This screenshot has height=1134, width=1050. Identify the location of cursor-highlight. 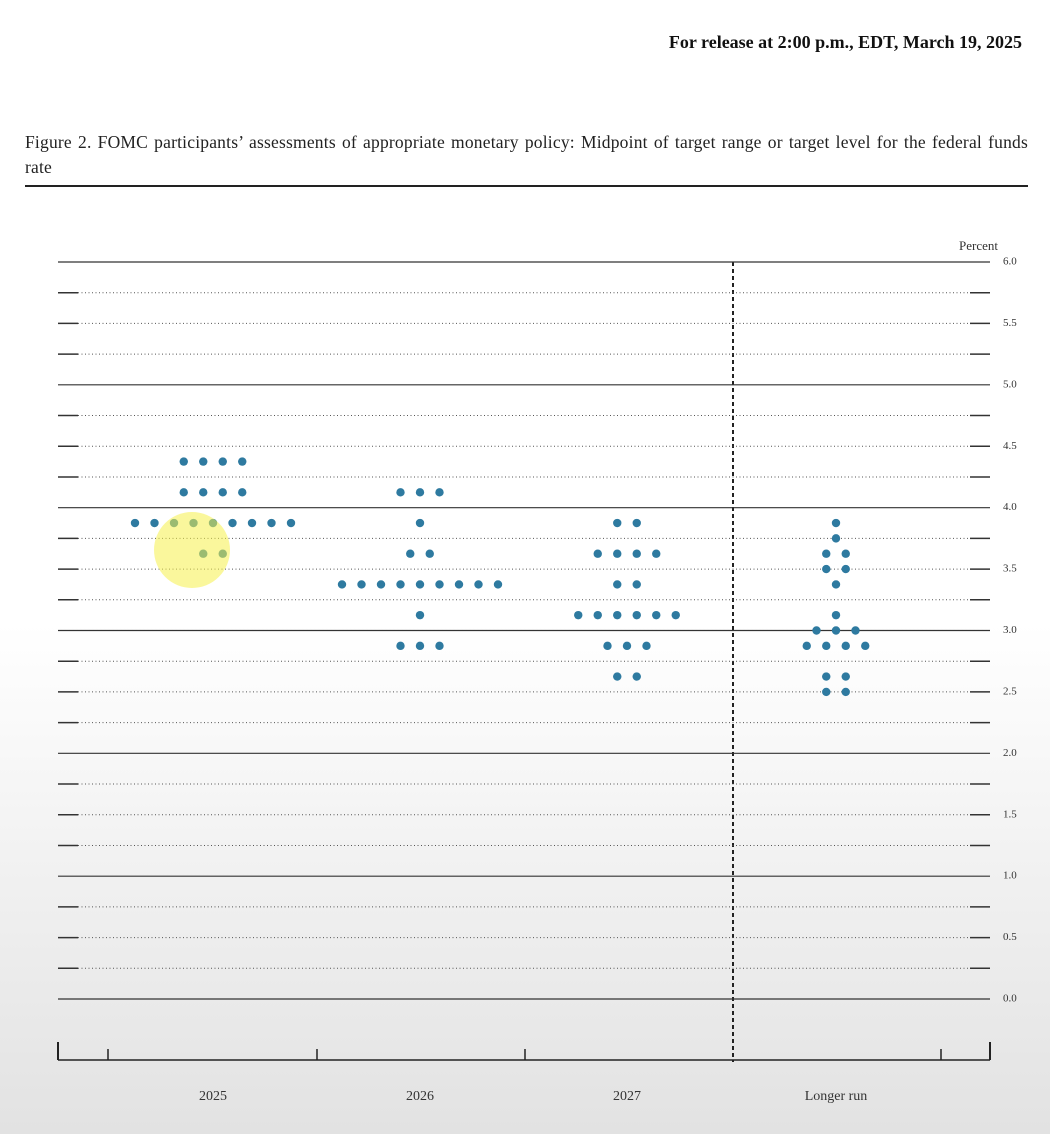
(192, 550).